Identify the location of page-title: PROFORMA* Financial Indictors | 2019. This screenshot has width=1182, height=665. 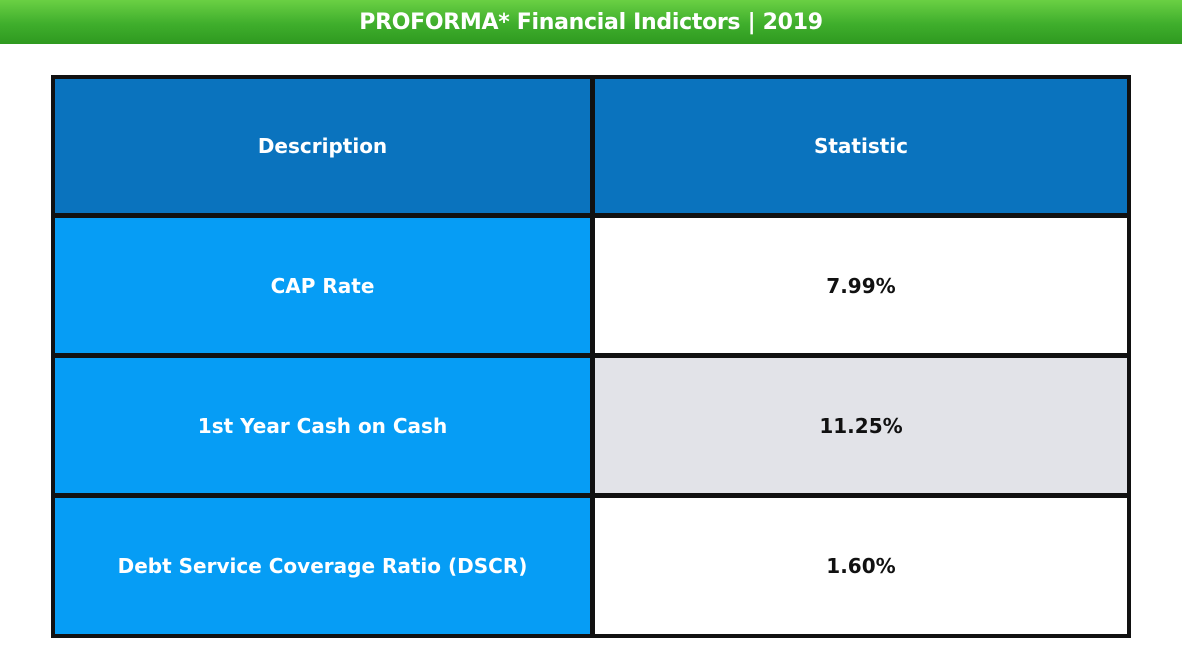
(591, 22).